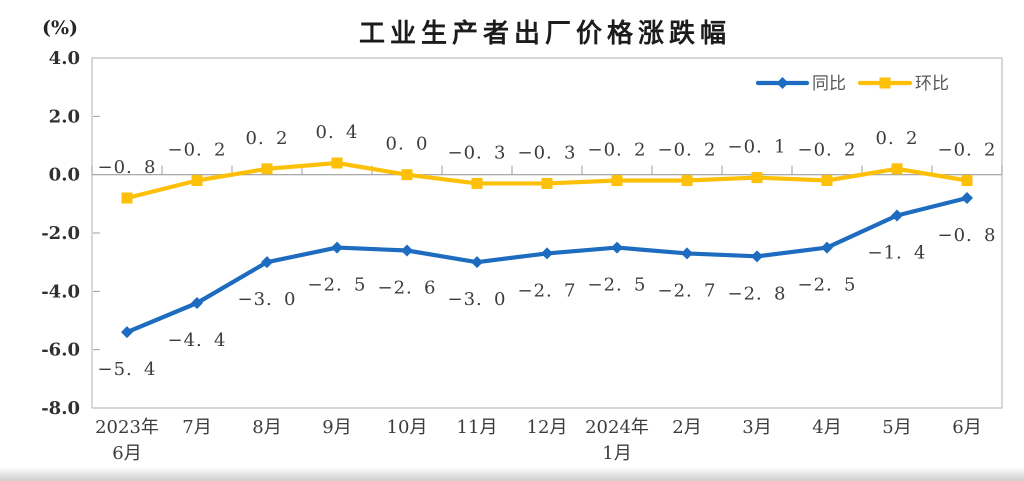 The height and width of the screenshot is (481, 1024). Describe the element at coordinates (512, 474) in the screenshot. I see `page-bottom-edge` at that location.